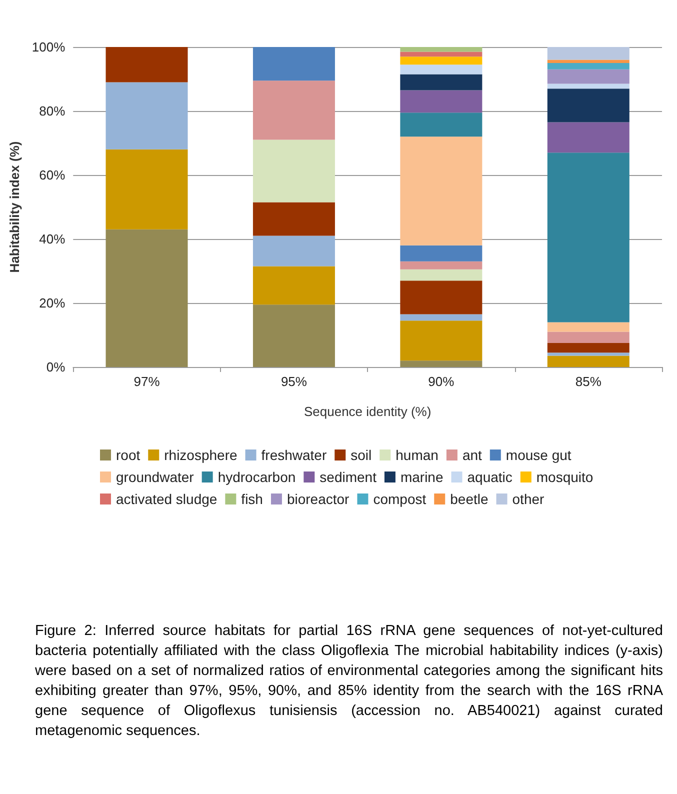  What do you see at coordinates (361, 455) in the screenshot?
I see `legend-label: soil` at bounding box center [361, 455].